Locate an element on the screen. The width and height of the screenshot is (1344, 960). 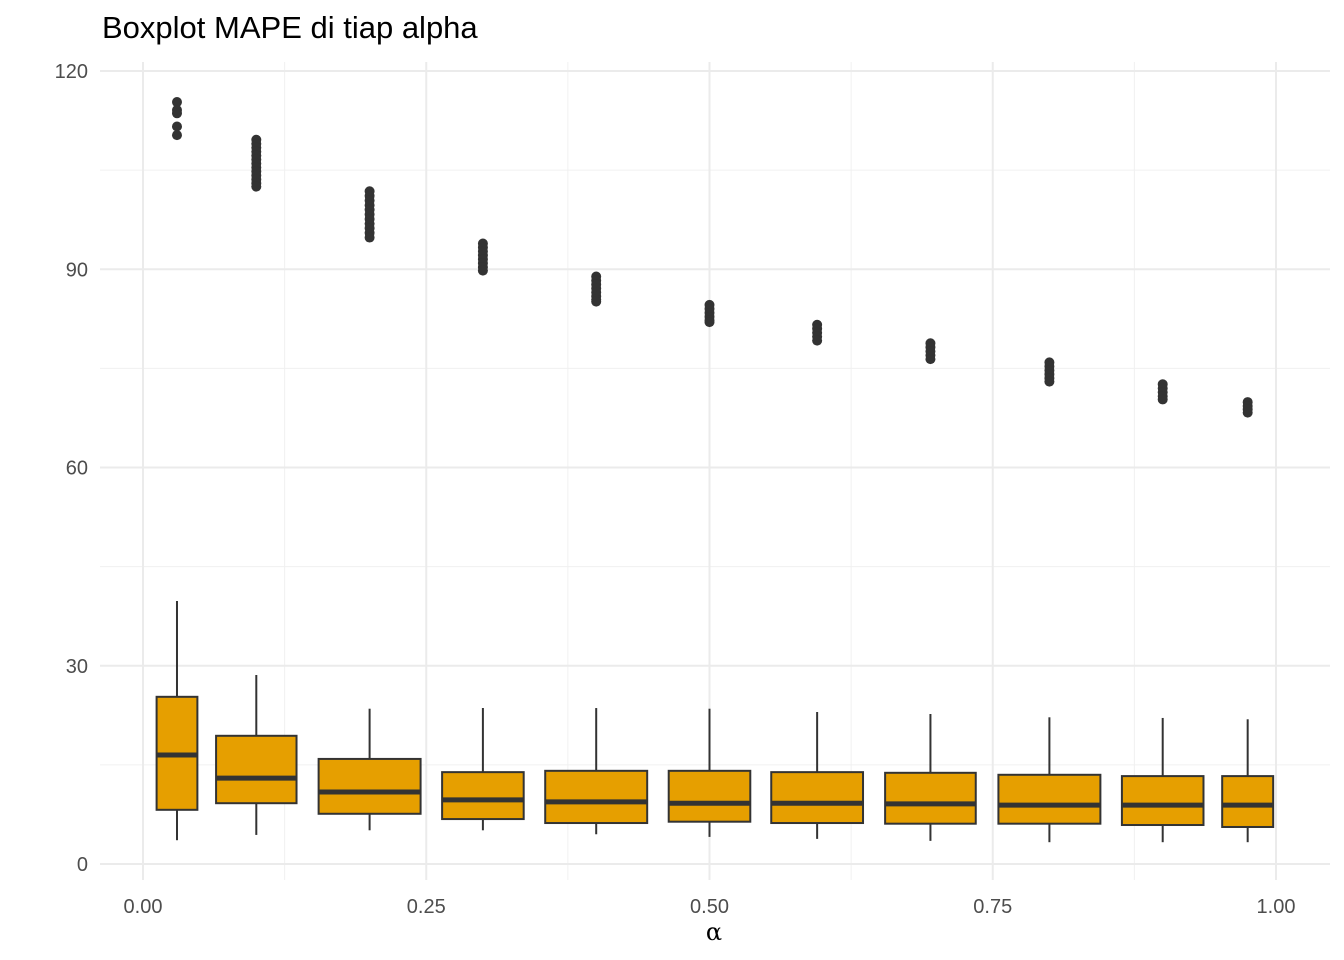
y-tick-label: 90 is located at coordinates (77, 270).